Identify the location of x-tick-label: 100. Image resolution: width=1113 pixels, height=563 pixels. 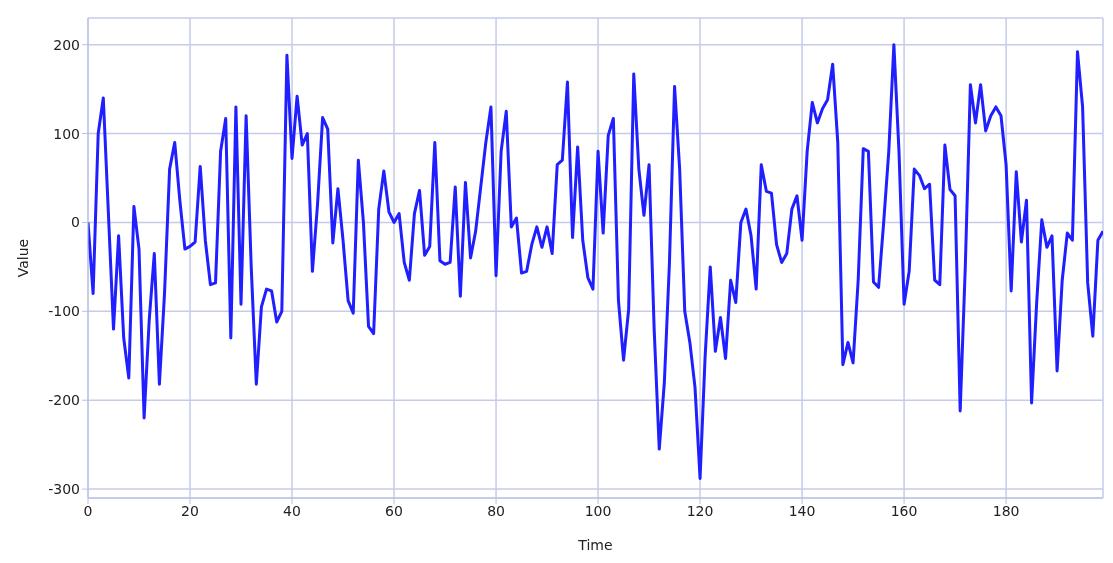
(598, 510).